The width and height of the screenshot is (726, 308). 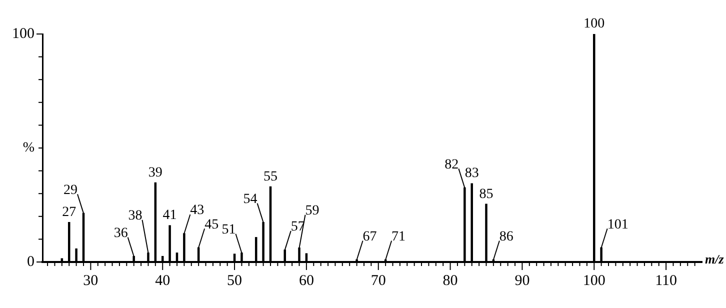 I want to click on x-tick-label: 30, so click(x=90, y=280).